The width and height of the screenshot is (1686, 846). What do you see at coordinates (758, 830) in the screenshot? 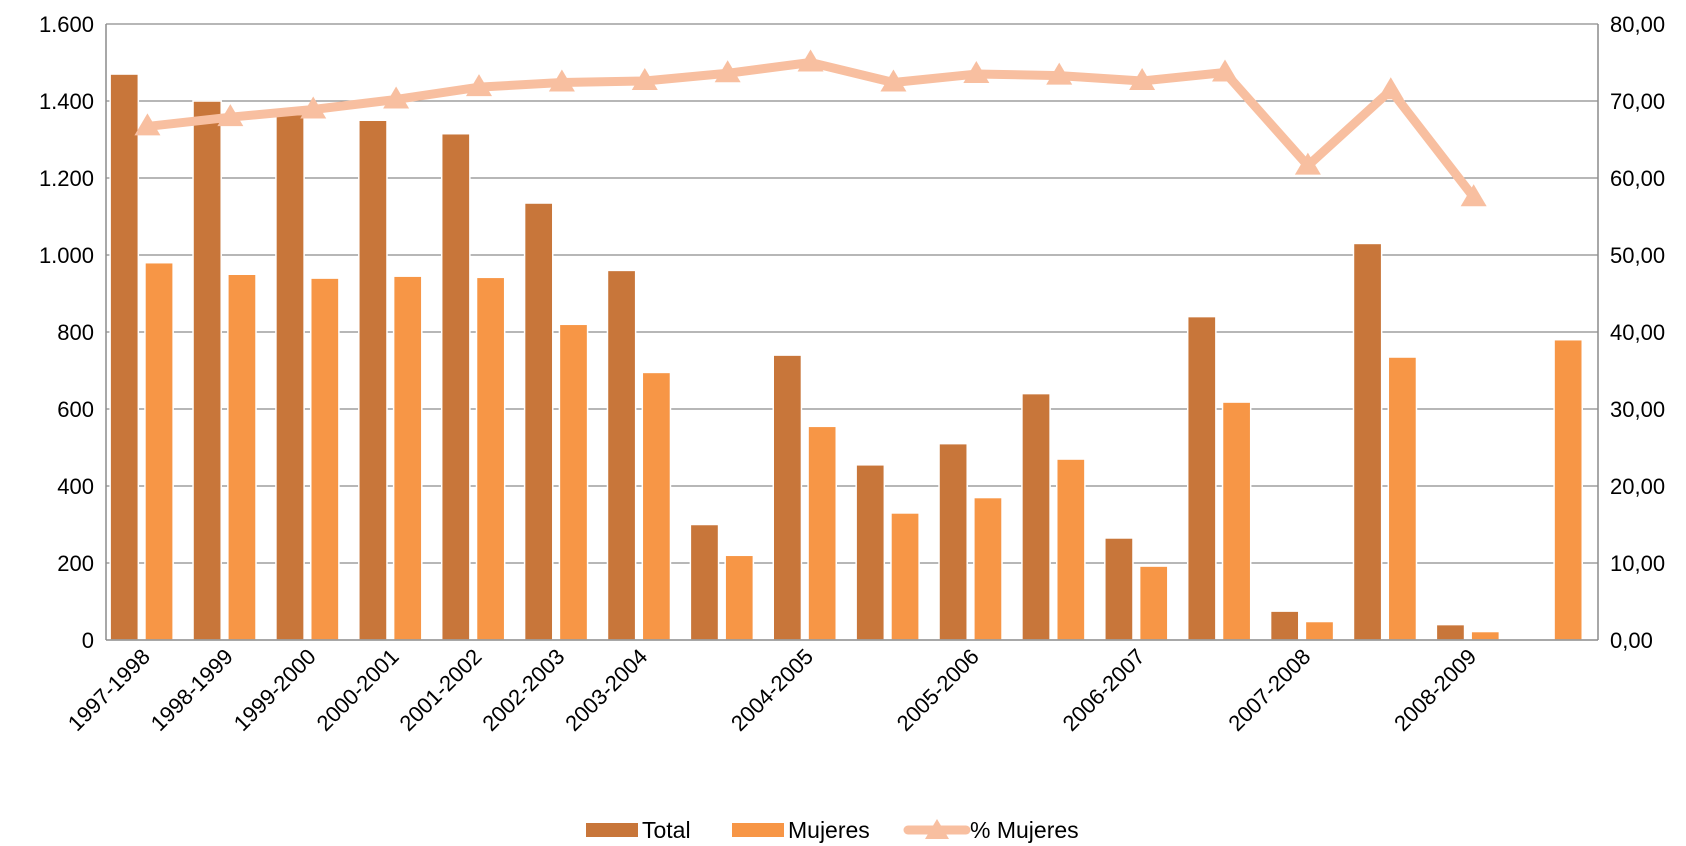
I see `legend-swatch-mujeres` at bounding box center [758, 830].